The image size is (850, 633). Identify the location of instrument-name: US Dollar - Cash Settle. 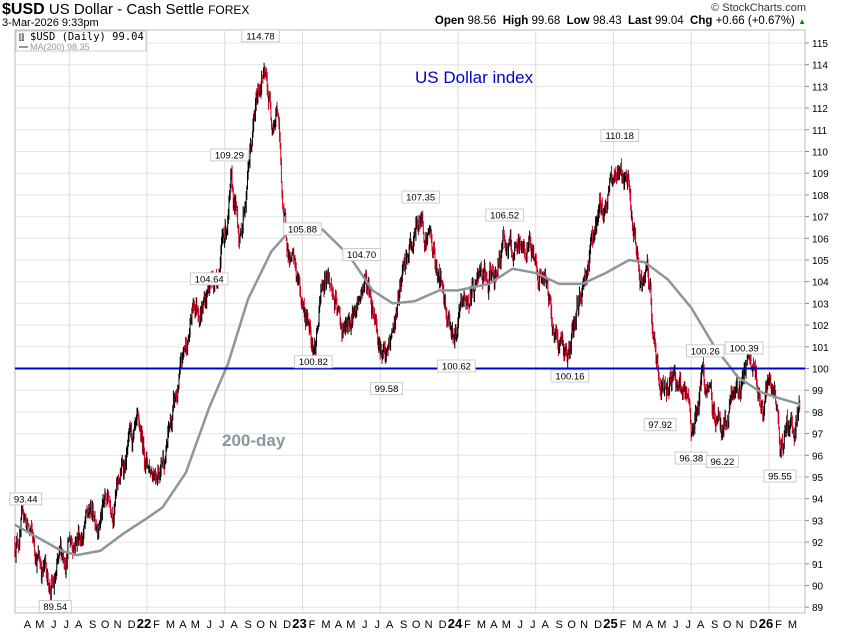
(126, 9).